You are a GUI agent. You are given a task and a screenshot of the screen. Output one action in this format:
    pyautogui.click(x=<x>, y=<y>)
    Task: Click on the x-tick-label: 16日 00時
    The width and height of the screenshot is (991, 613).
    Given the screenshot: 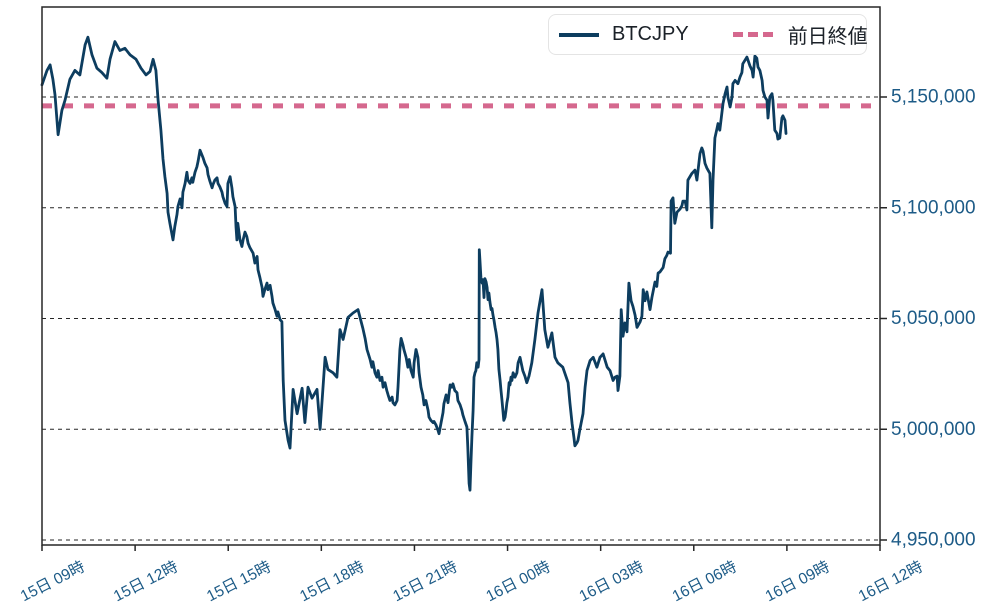 What is the action you would take?
    pyautogui.click(x=518, y=582)
    